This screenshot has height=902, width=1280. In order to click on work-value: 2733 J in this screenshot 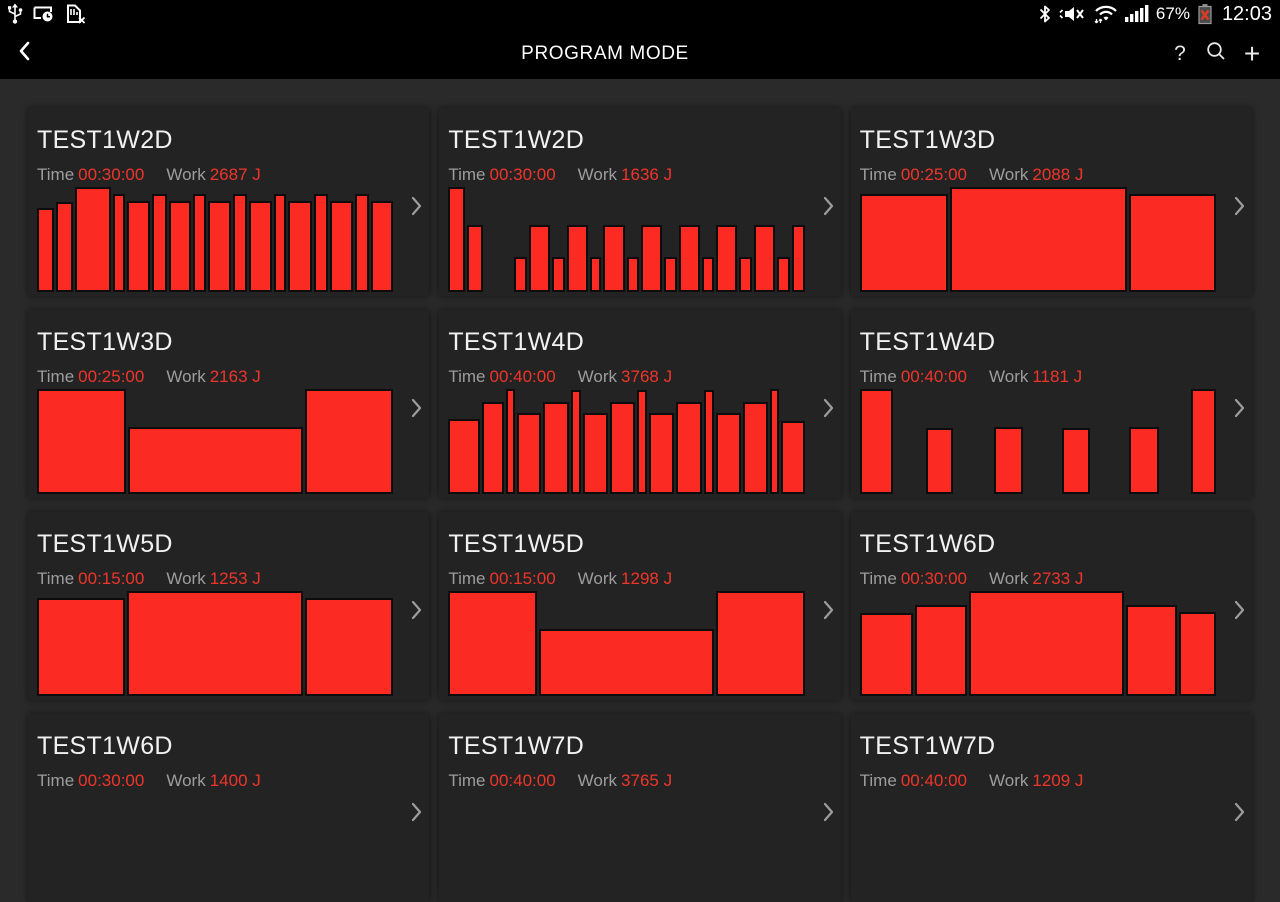, I will do `click(1058, 578)`.